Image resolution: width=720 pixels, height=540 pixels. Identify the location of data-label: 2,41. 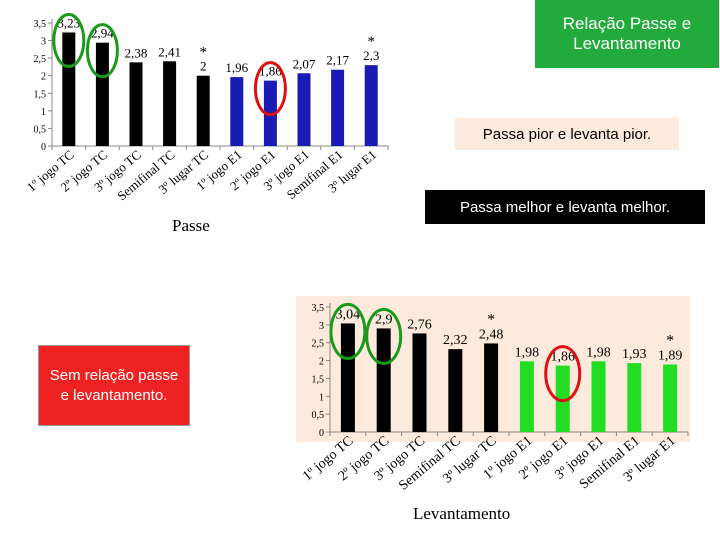
(169, 51).